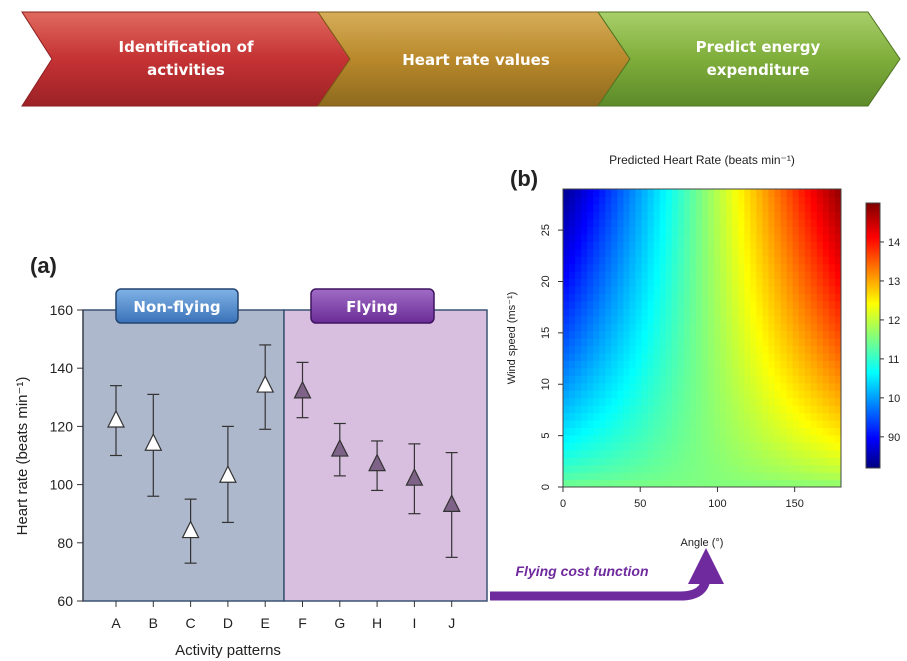 This screenshot has height=661, width=907. I want to click on step-3-line-1: Predict energy, so click(758, 47).